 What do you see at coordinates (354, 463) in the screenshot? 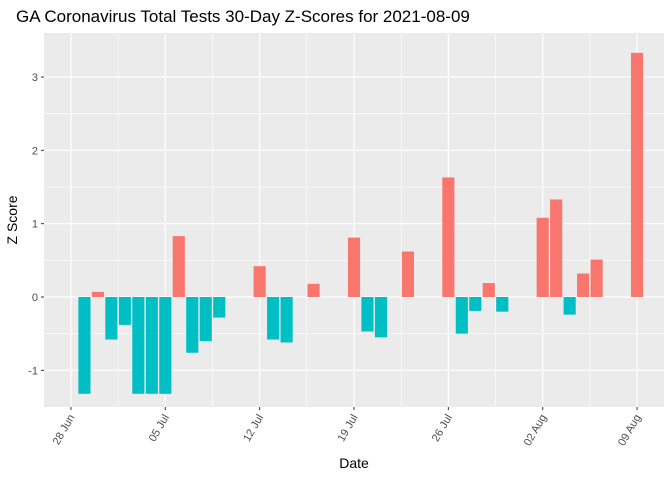
I see `x-axis-title: Date` at bounding box center [354, 463].